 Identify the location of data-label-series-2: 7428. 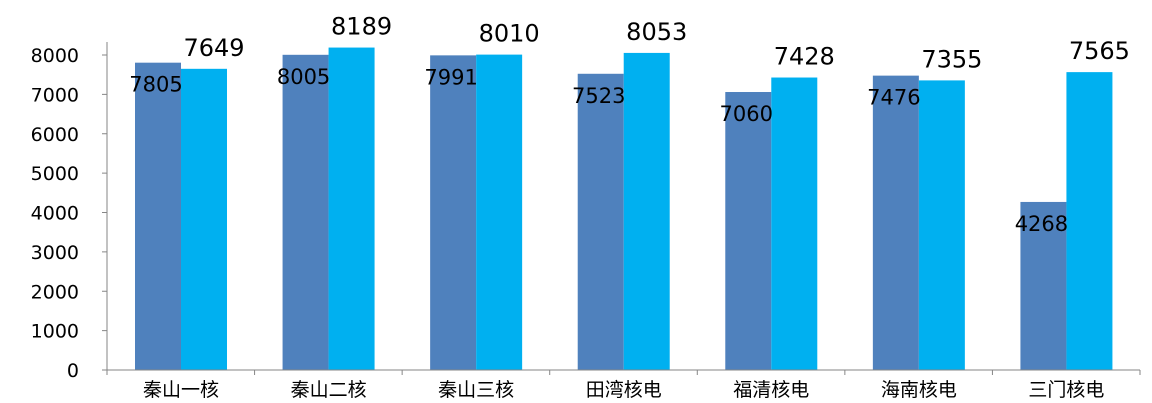
(804, 57).